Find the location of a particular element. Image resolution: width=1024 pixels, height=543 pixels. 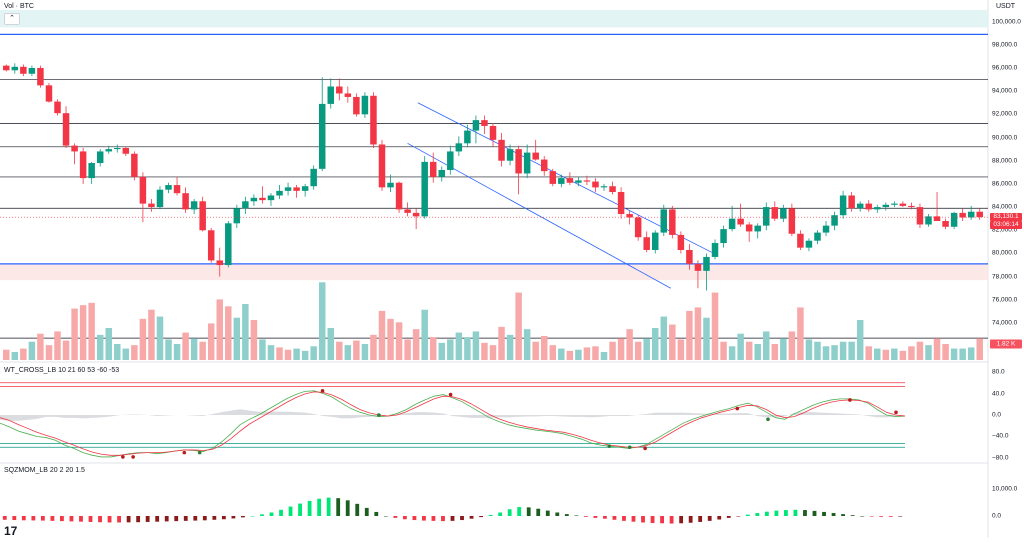

wt-tick: 80.0 is located at coordinates (998, 372).